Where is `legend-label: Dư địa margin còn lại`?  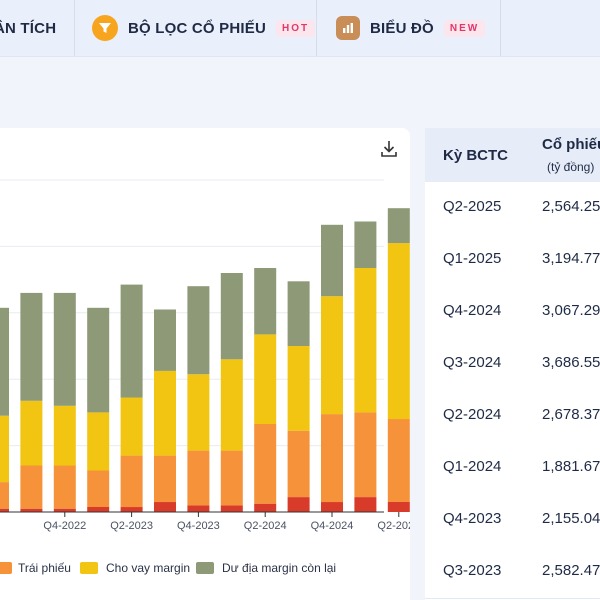 legend-label: Dư địa margin còn lại is located at coordinates (279, 568).